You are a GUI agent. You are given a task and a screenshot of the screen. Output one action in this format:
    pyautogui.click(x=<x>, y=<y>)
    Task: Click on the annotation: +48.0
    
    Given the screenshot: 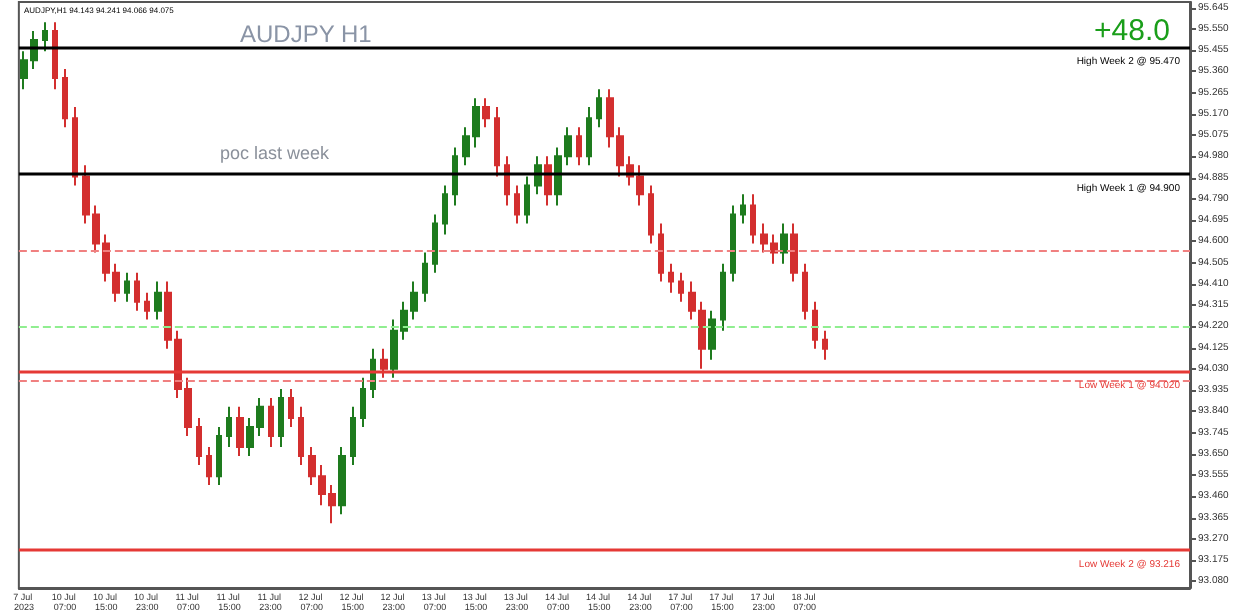 What is the action you would take?
    pyautogui.click(x=1132, y=31)
    